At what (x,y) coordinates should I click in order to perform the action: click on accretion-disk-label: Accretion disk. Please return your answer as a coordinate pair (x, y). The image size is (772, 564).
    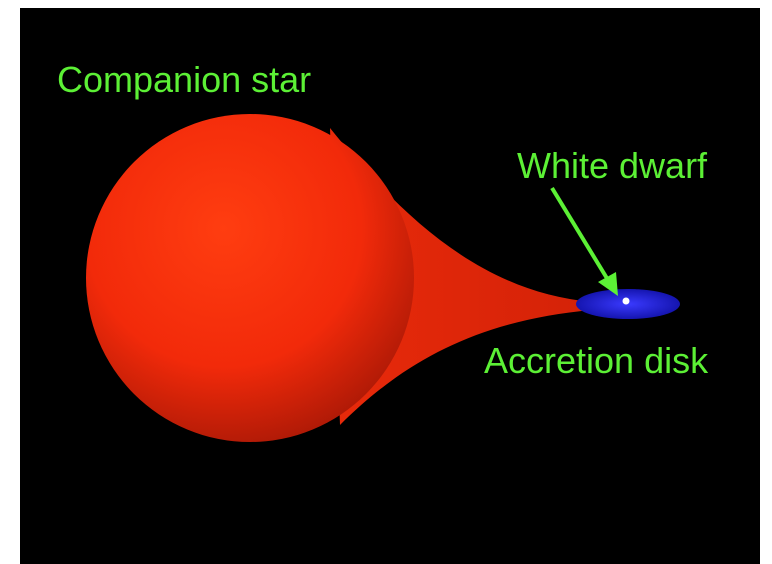
    Looking at the image, I should click on (596, 360).